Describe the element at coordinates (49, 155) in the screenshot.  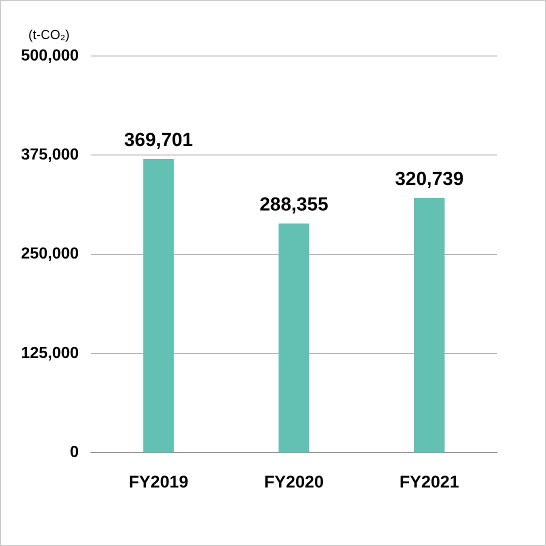
I see `y-tick-label: 375,000` at that location.